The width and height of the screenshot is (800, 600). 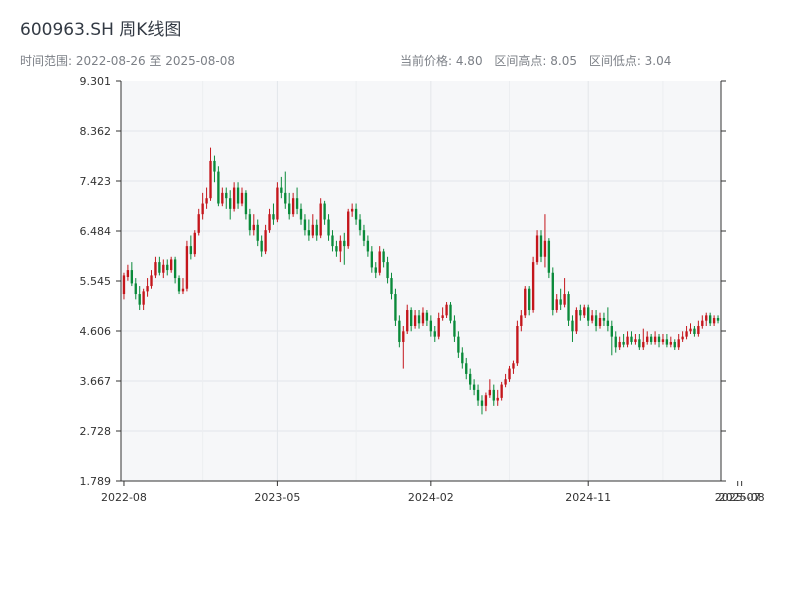 I want to click on y-tick-label: 9.301, so click(x=96, y=81).